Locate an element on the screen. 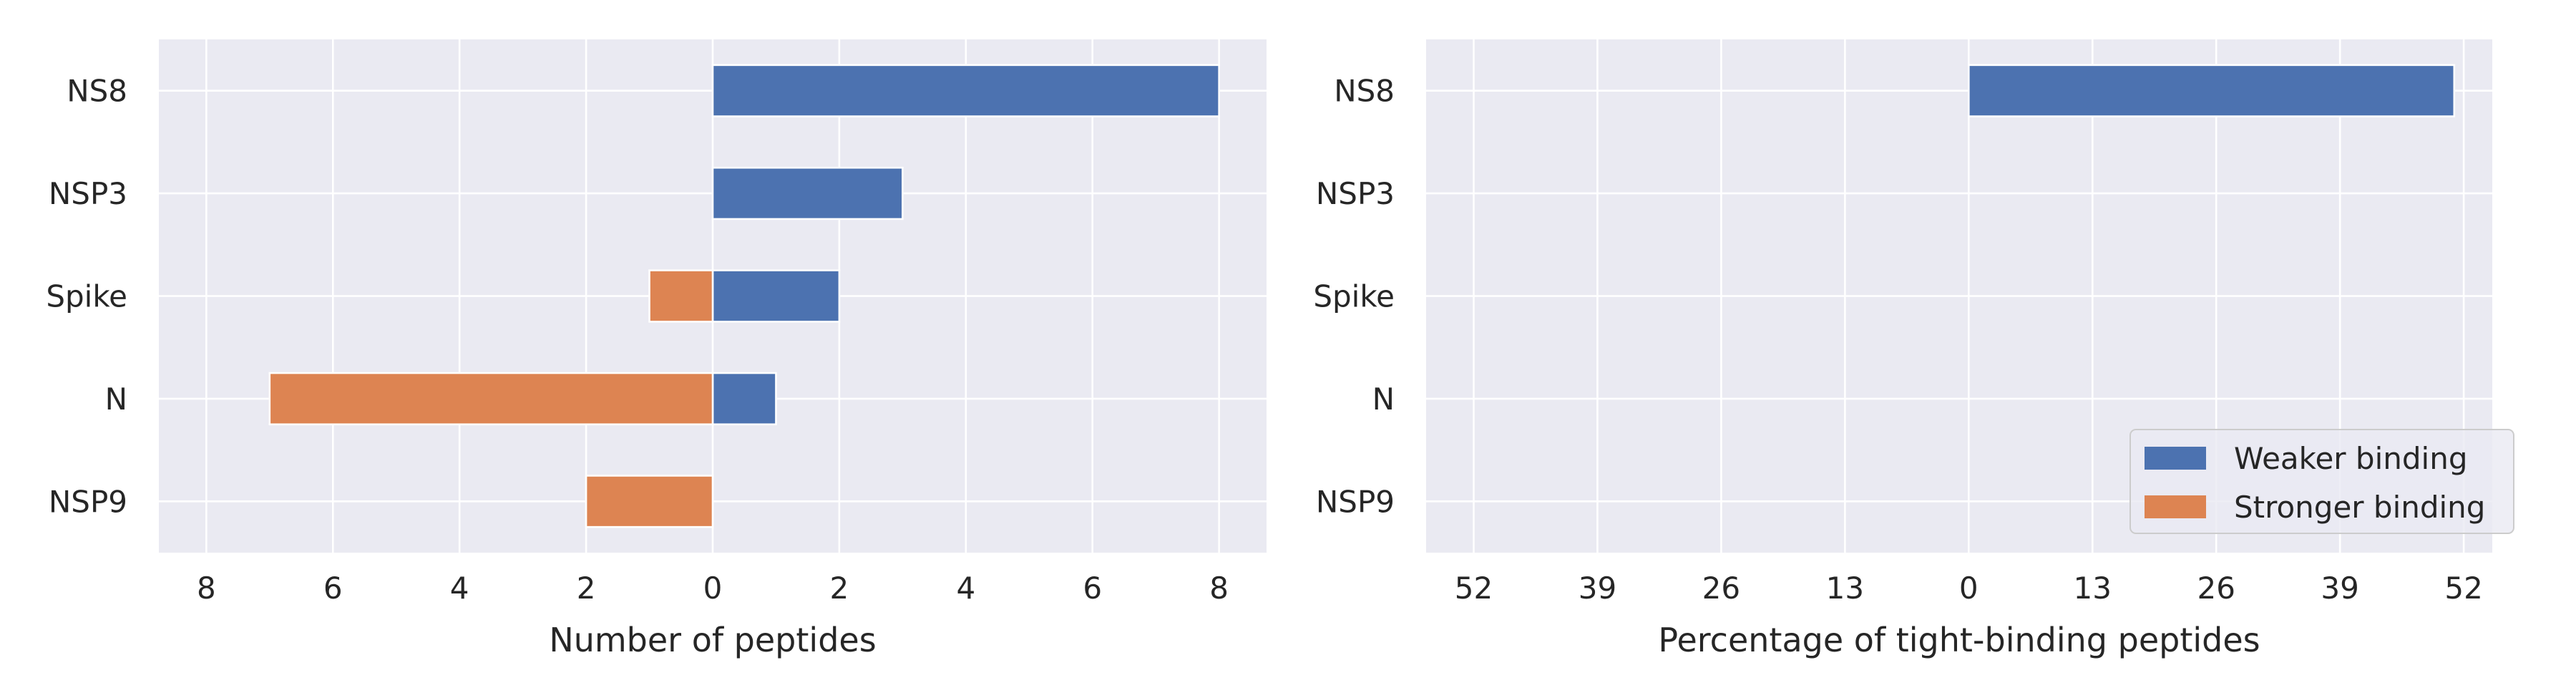  bar-weaker-n is located at coordinates (744, 399).